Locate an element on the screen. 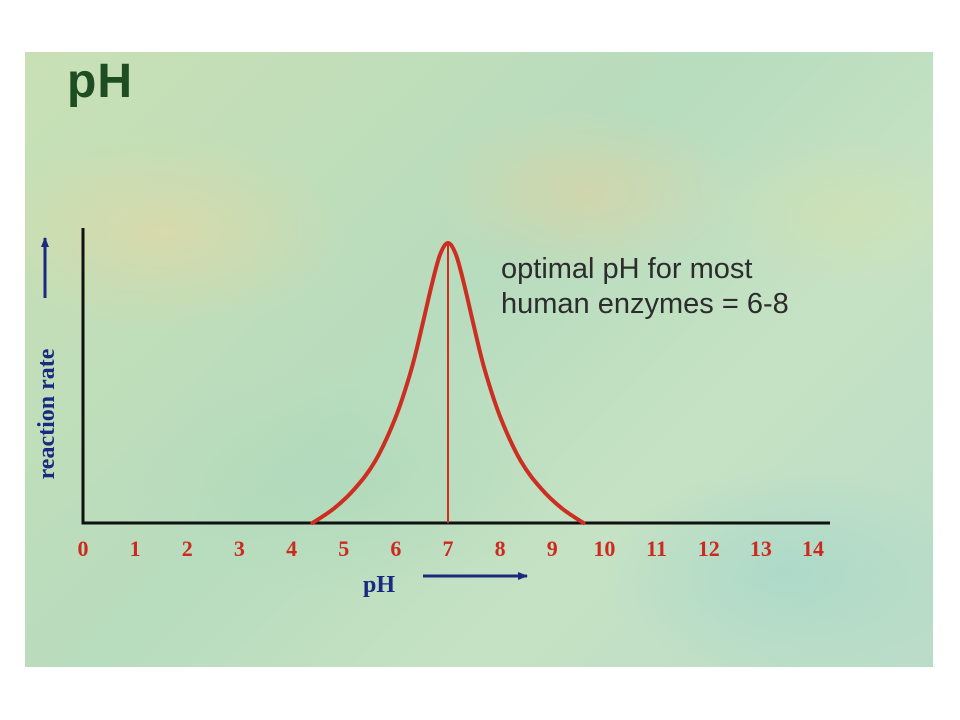  optimal-ph-note-line-1: optimal pH for most is located at coordinates (627, 269).